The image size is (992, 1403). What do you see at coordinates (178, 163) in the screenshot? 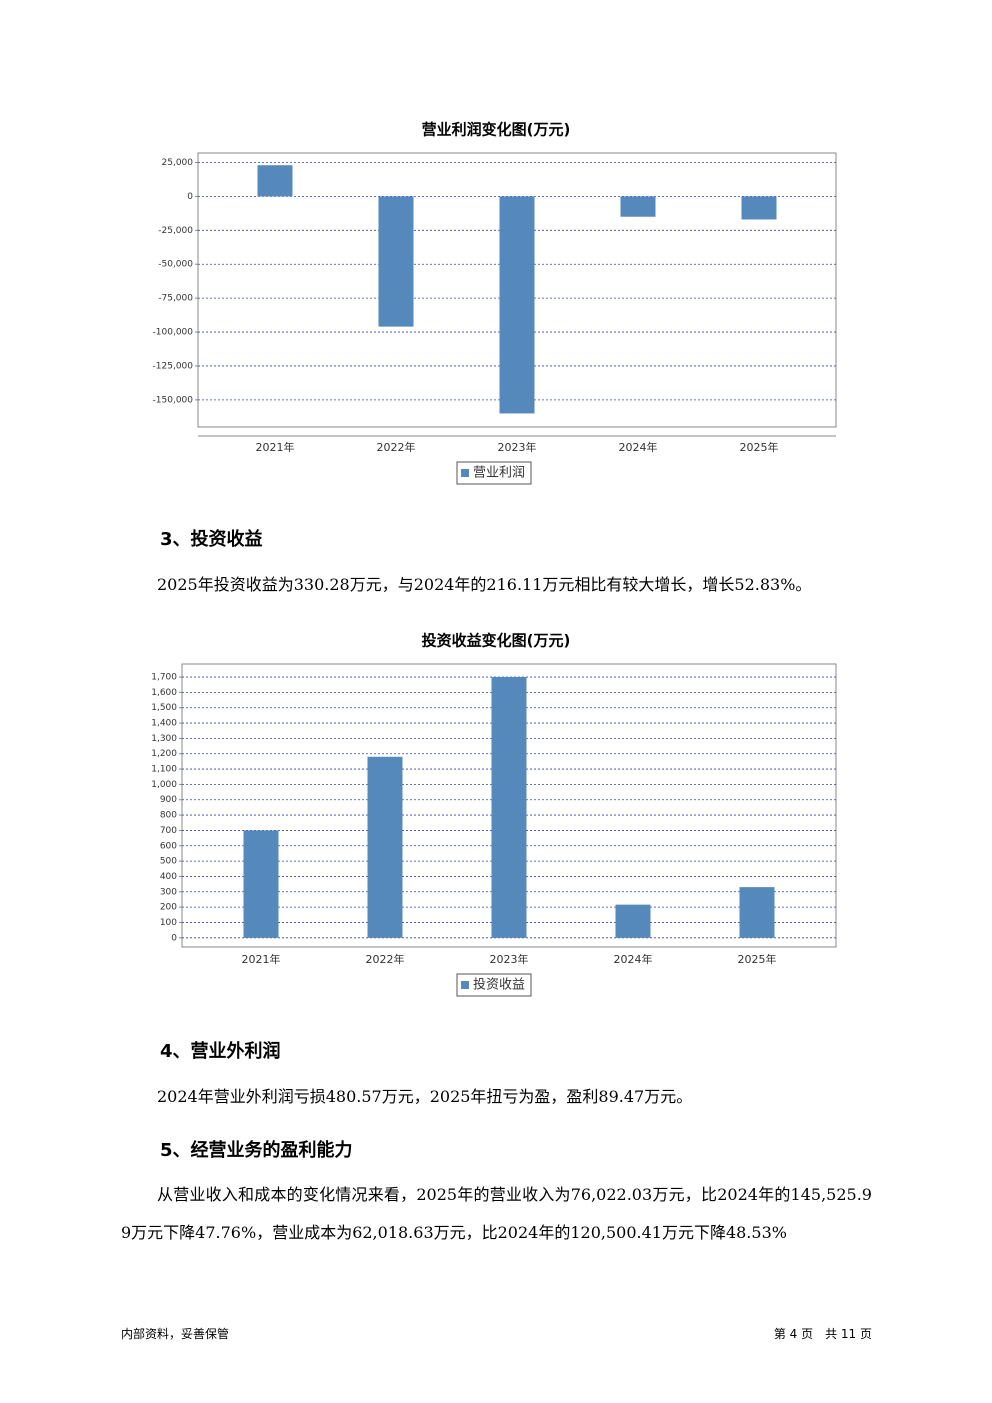
I see `y-tick-label: 25,000` at bounding box center [178, 163].